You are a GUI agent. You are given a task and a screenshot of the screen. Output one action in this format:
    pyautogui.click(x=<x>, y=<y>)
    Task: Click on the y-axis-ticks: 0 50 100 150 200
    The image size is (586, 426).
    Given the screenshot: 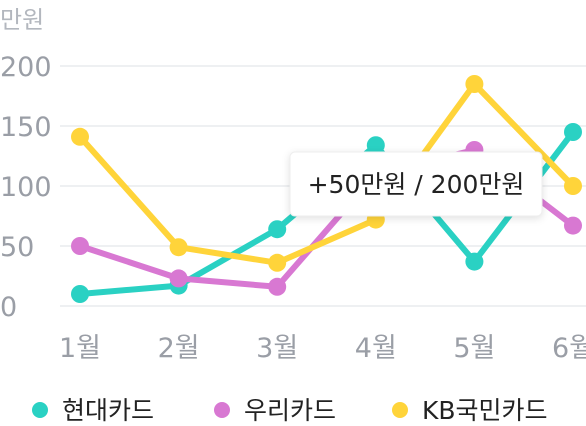 What is the action you would take?
    pyautogui.click(x=26, y=187)
    